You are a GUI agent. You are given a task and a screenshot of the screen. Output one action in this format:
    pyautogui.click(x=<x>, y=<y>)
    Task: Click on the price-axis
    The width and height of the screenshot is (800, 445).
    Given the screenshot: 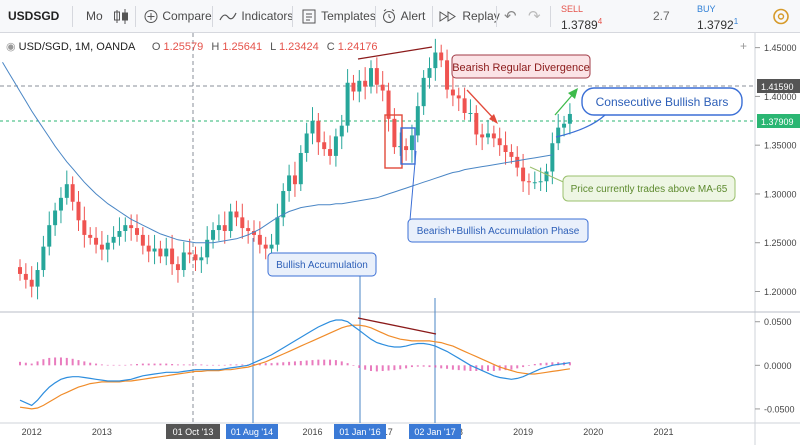 What is the action you would take?
    pyautogui.click(x=777, y=172)
    